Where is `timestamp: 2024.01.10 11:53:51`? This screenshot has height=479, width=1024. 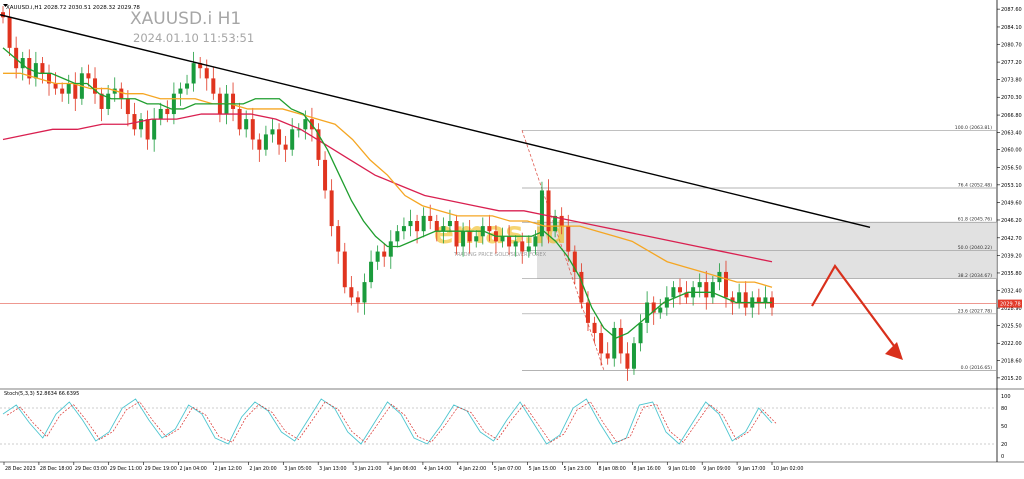
timestamp: 2024.01.10 11:53:51 is located at coordinates (193, 38).